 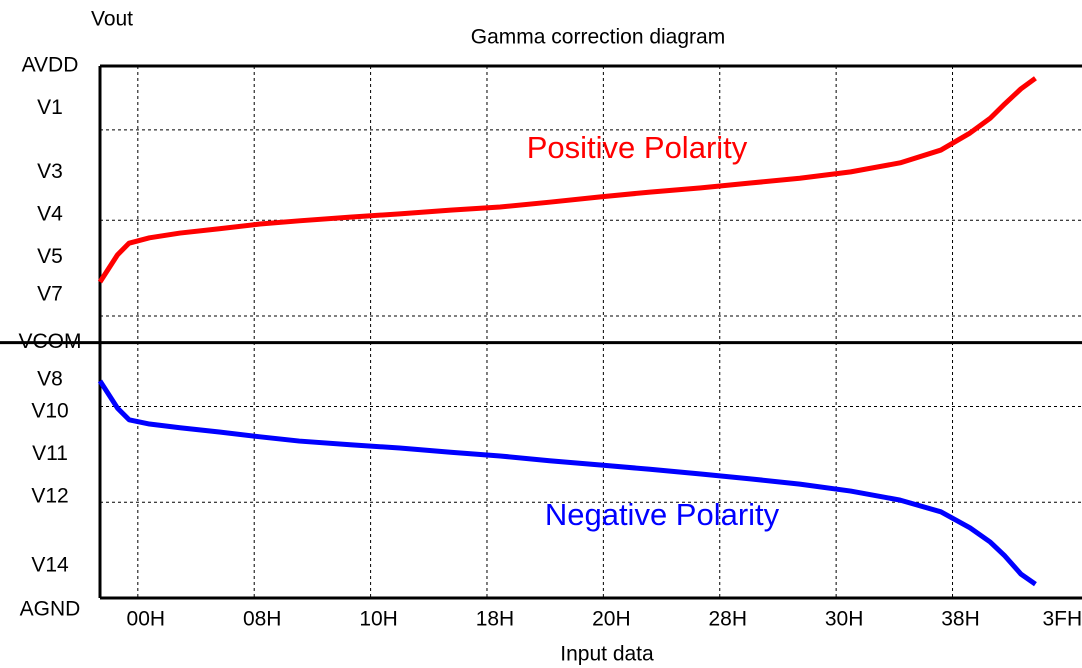 I want to click on y-axis-label: Vout, so click(x=112, y=19).